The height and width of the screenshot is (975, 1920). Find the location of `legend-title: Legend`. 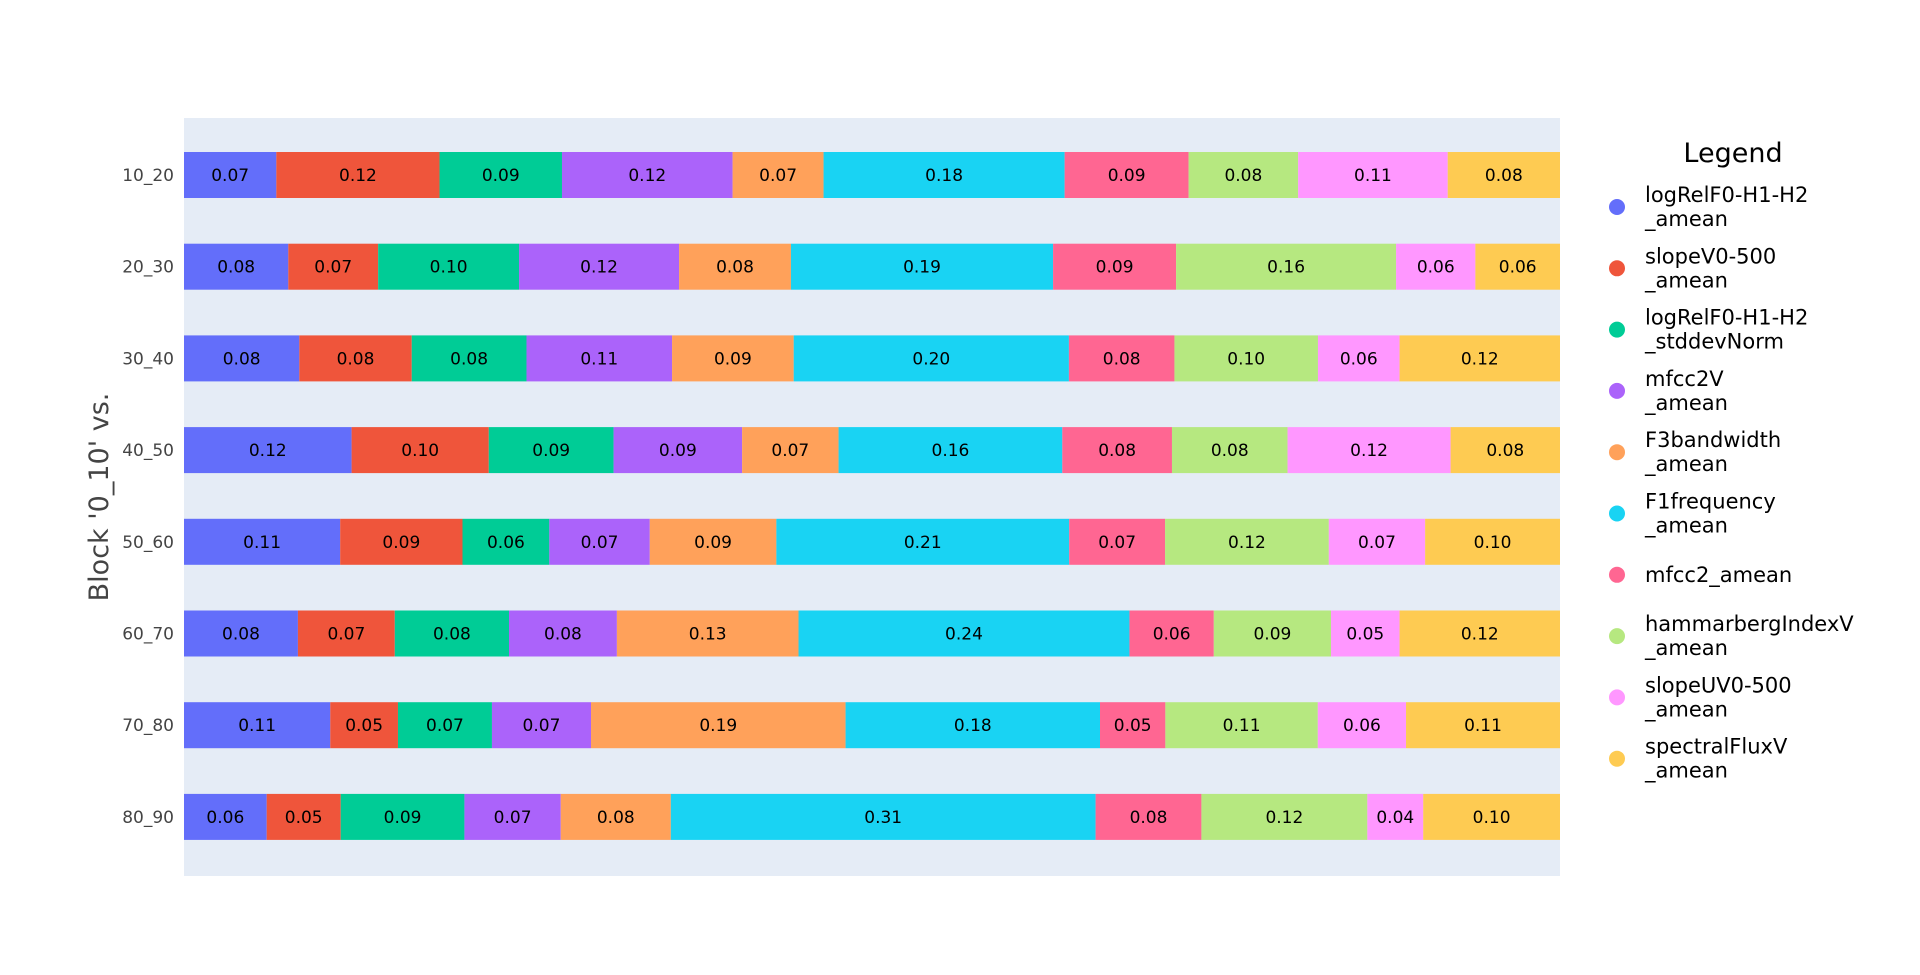

legend-title: Legend is located at coordinates (1732, 153).